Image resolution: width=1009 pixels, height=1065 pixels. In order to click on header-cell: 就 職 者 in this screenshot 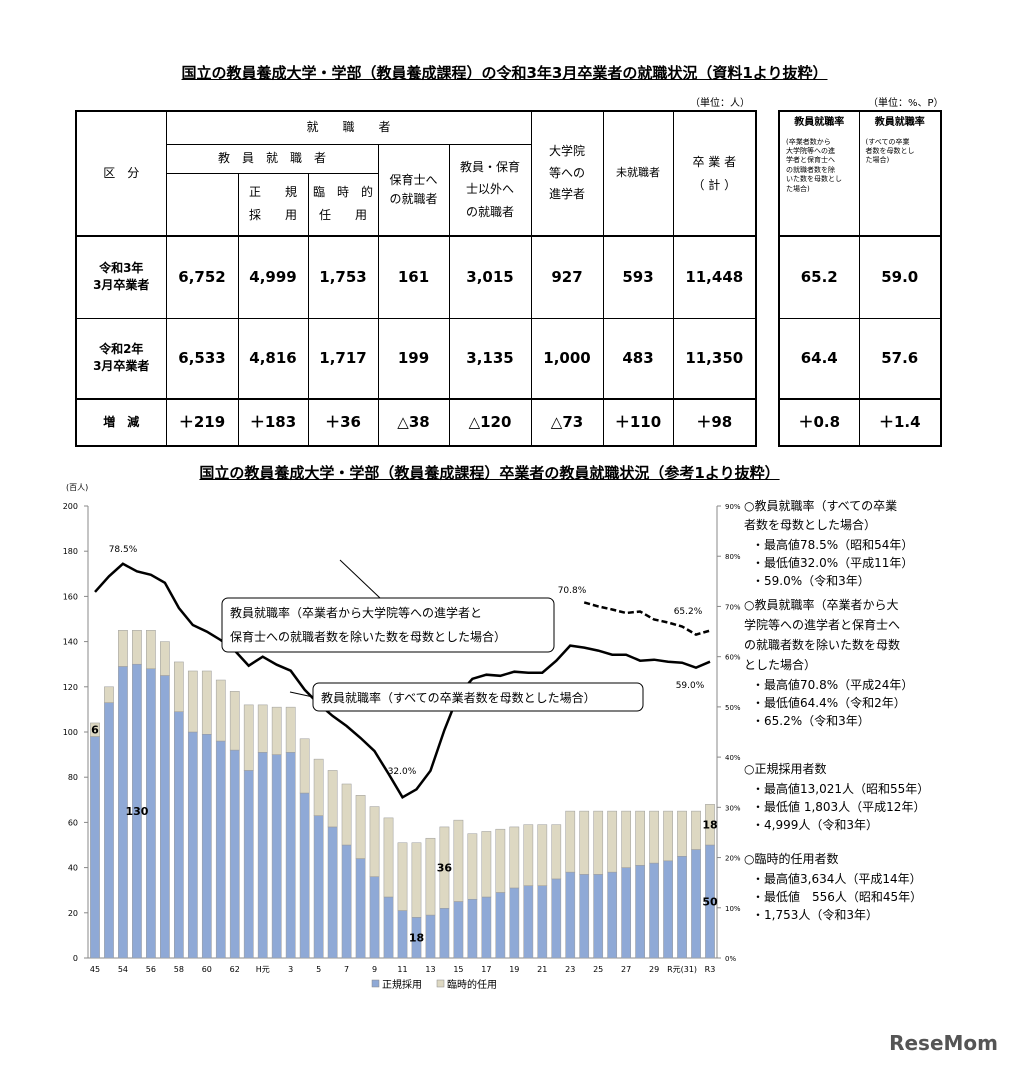, I will do `click(348, 127)`.